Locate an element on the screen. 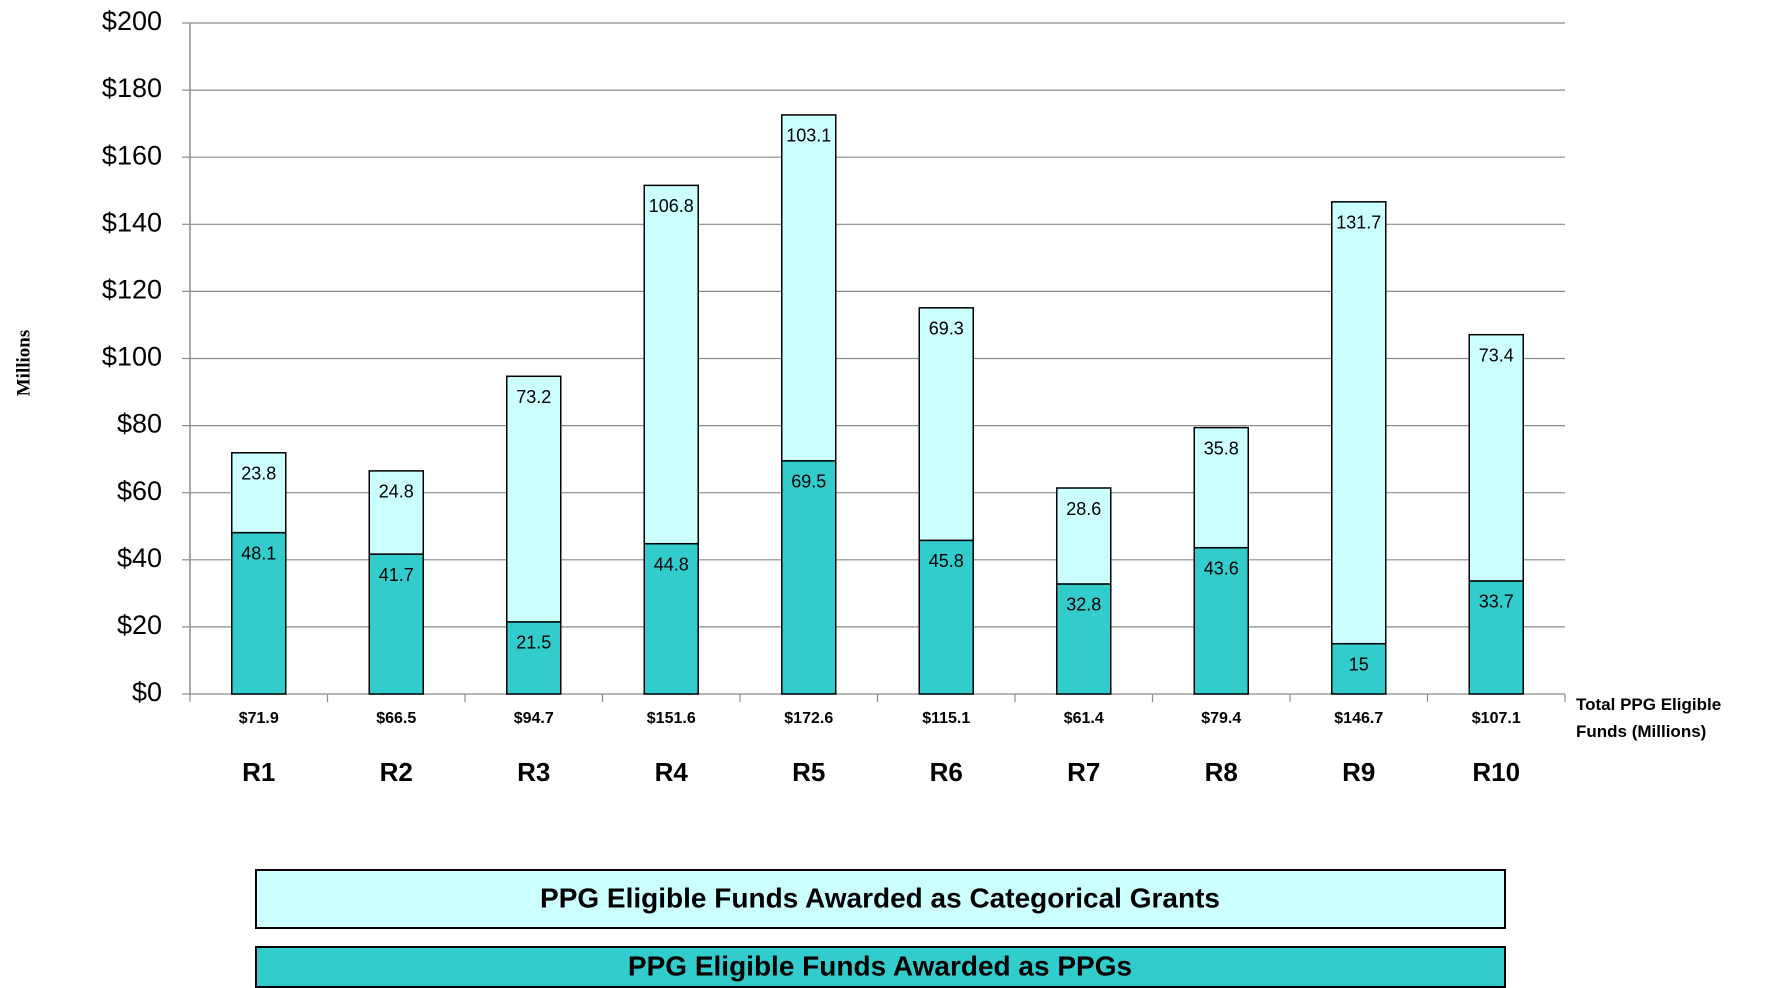  y-tick-label: $200 is located at coordinates (132, 21).